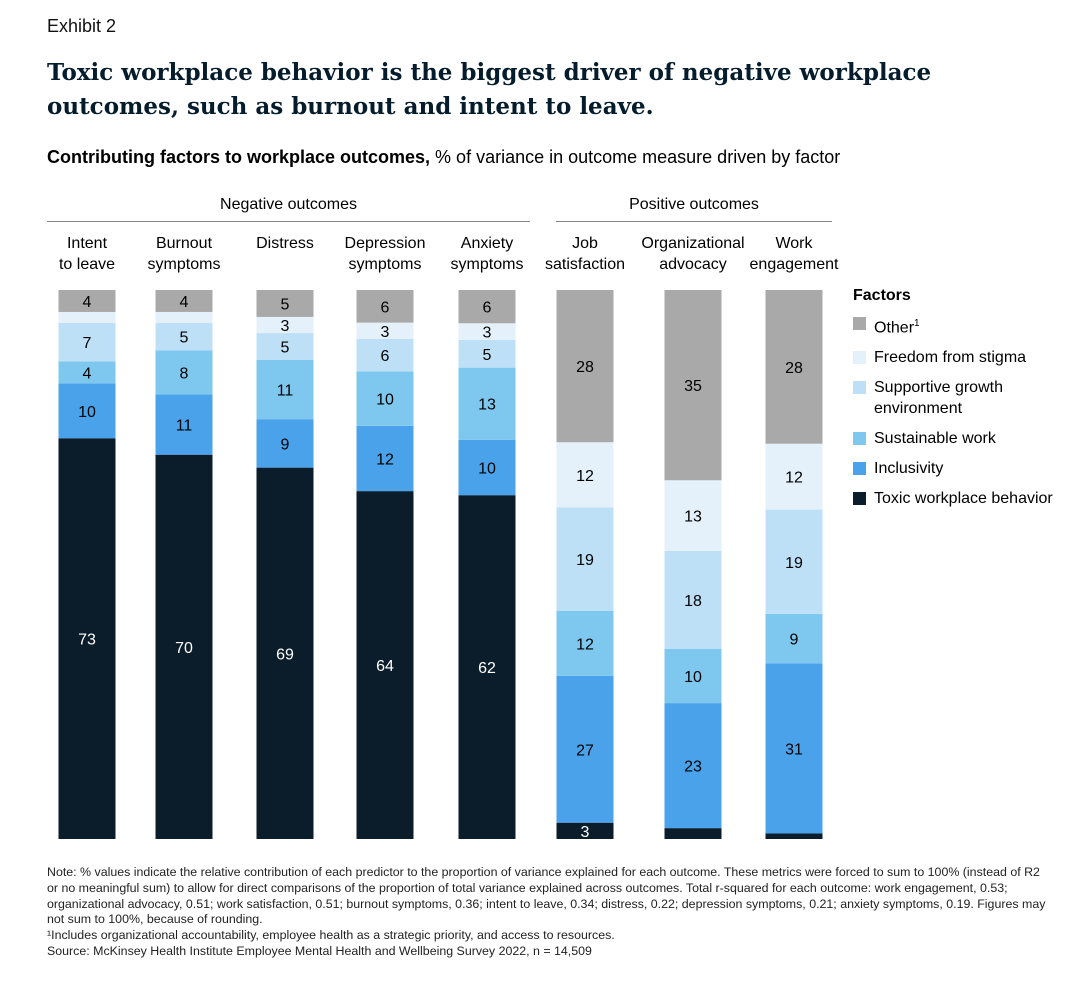 This screenshot has height=1000, width=1084. Describe the element at coordinates (487, 353) in the screenshot. I see `bar-anxiety-symptoms-supportive-growth-environment` at that location.